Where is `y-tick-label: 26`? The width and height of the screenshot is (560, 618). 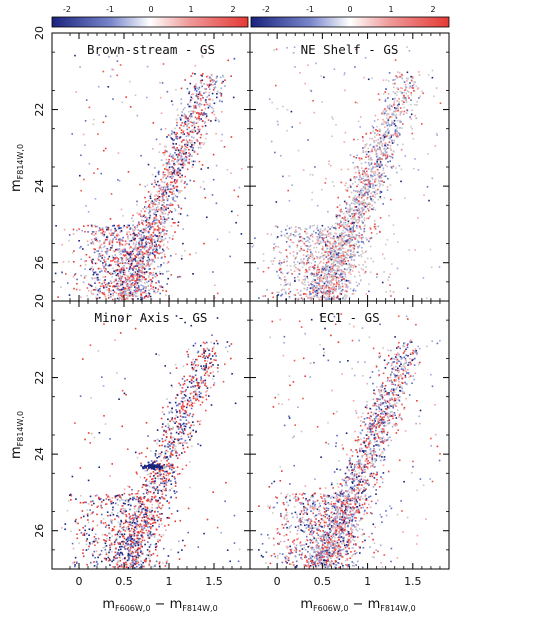 y-tick-label: 26 is located at coordinates (39, 263).